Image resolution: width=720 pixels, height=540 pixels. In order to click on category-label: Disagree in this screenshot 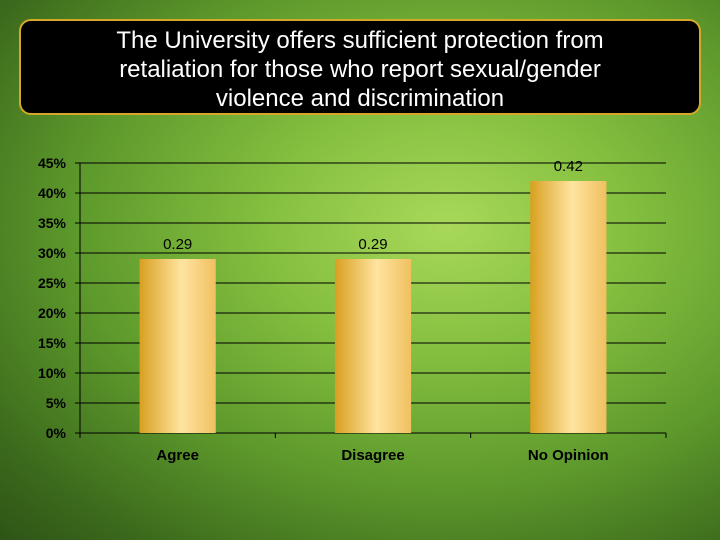, I will do `click(372, 455)`.